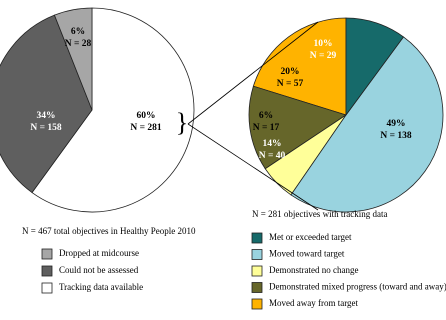 The height and width of the screenshot is (320, 446). What do you see at coordinates (272, 156) in the screenshot?
I see `n-label: N = 40` at bounding box center [272, 156].